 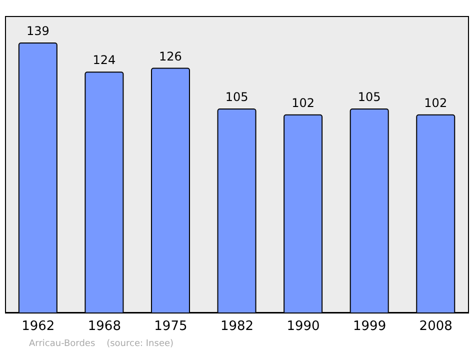 I want to click on x-tick-label: 2008, so click(x=435, y=326).